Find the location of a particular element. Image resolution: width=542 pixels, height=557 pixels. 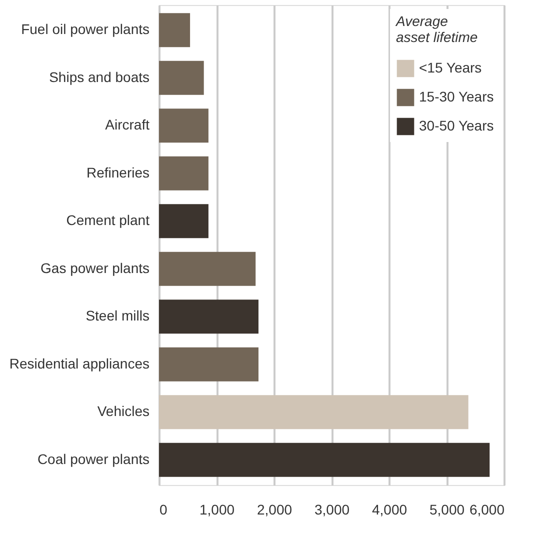

x-tick-label: 2,000 is located at coordinates (274, 510).